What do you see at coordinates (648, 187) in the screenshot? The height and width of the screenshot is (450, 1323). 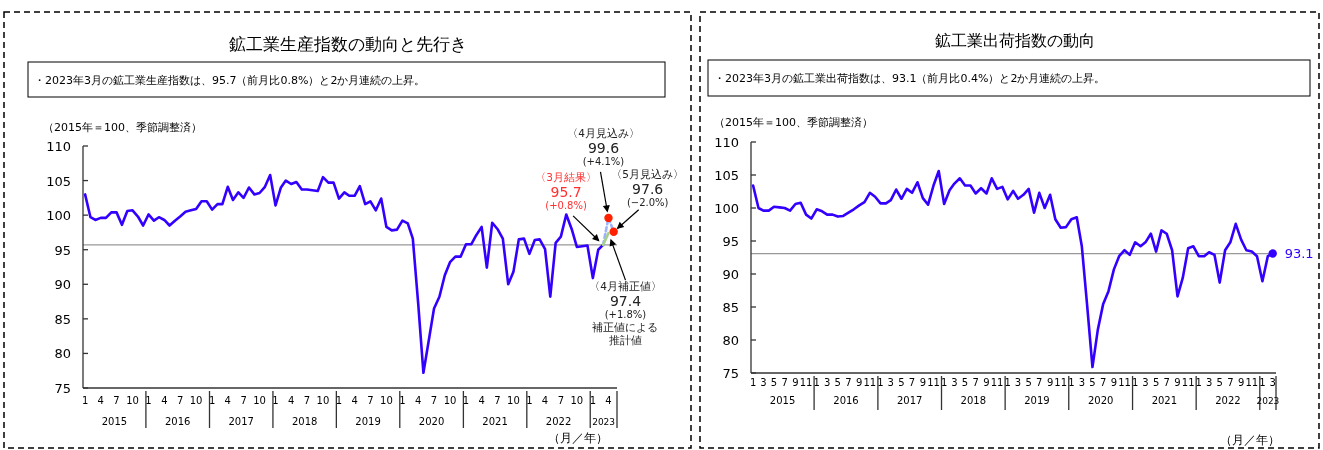 I see `annotation: 〈5月見込み〉 97.6 (−2.0%)` at bounding box center [648, 187].